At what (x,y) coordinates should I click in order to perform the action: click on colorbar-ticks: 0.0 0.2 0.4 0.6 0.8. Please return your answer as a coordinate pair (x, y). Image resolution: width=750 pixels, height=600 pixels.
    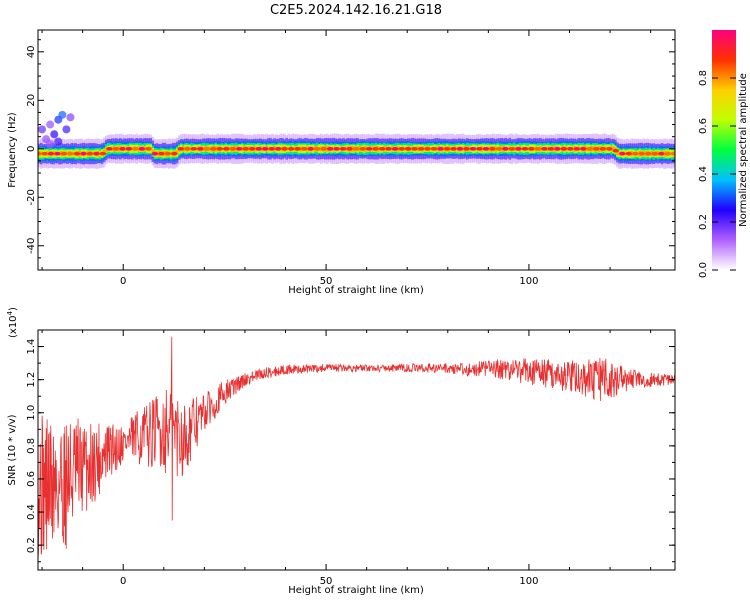
    Looking at the image, I should click on (717, 174).